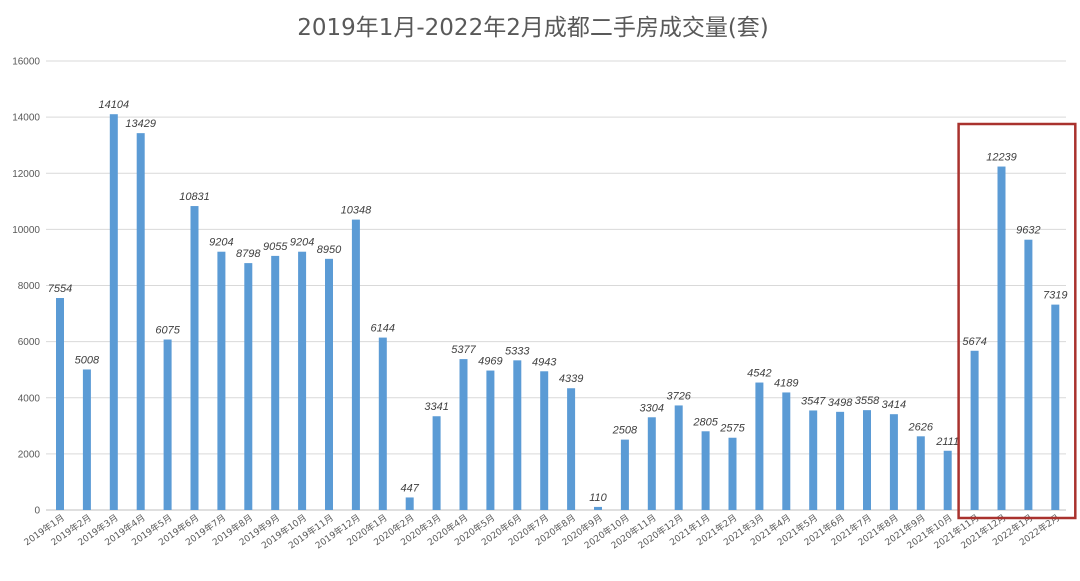 The image size is (1080, 581). I want to click on data-label: 3547, so click(813, 401).